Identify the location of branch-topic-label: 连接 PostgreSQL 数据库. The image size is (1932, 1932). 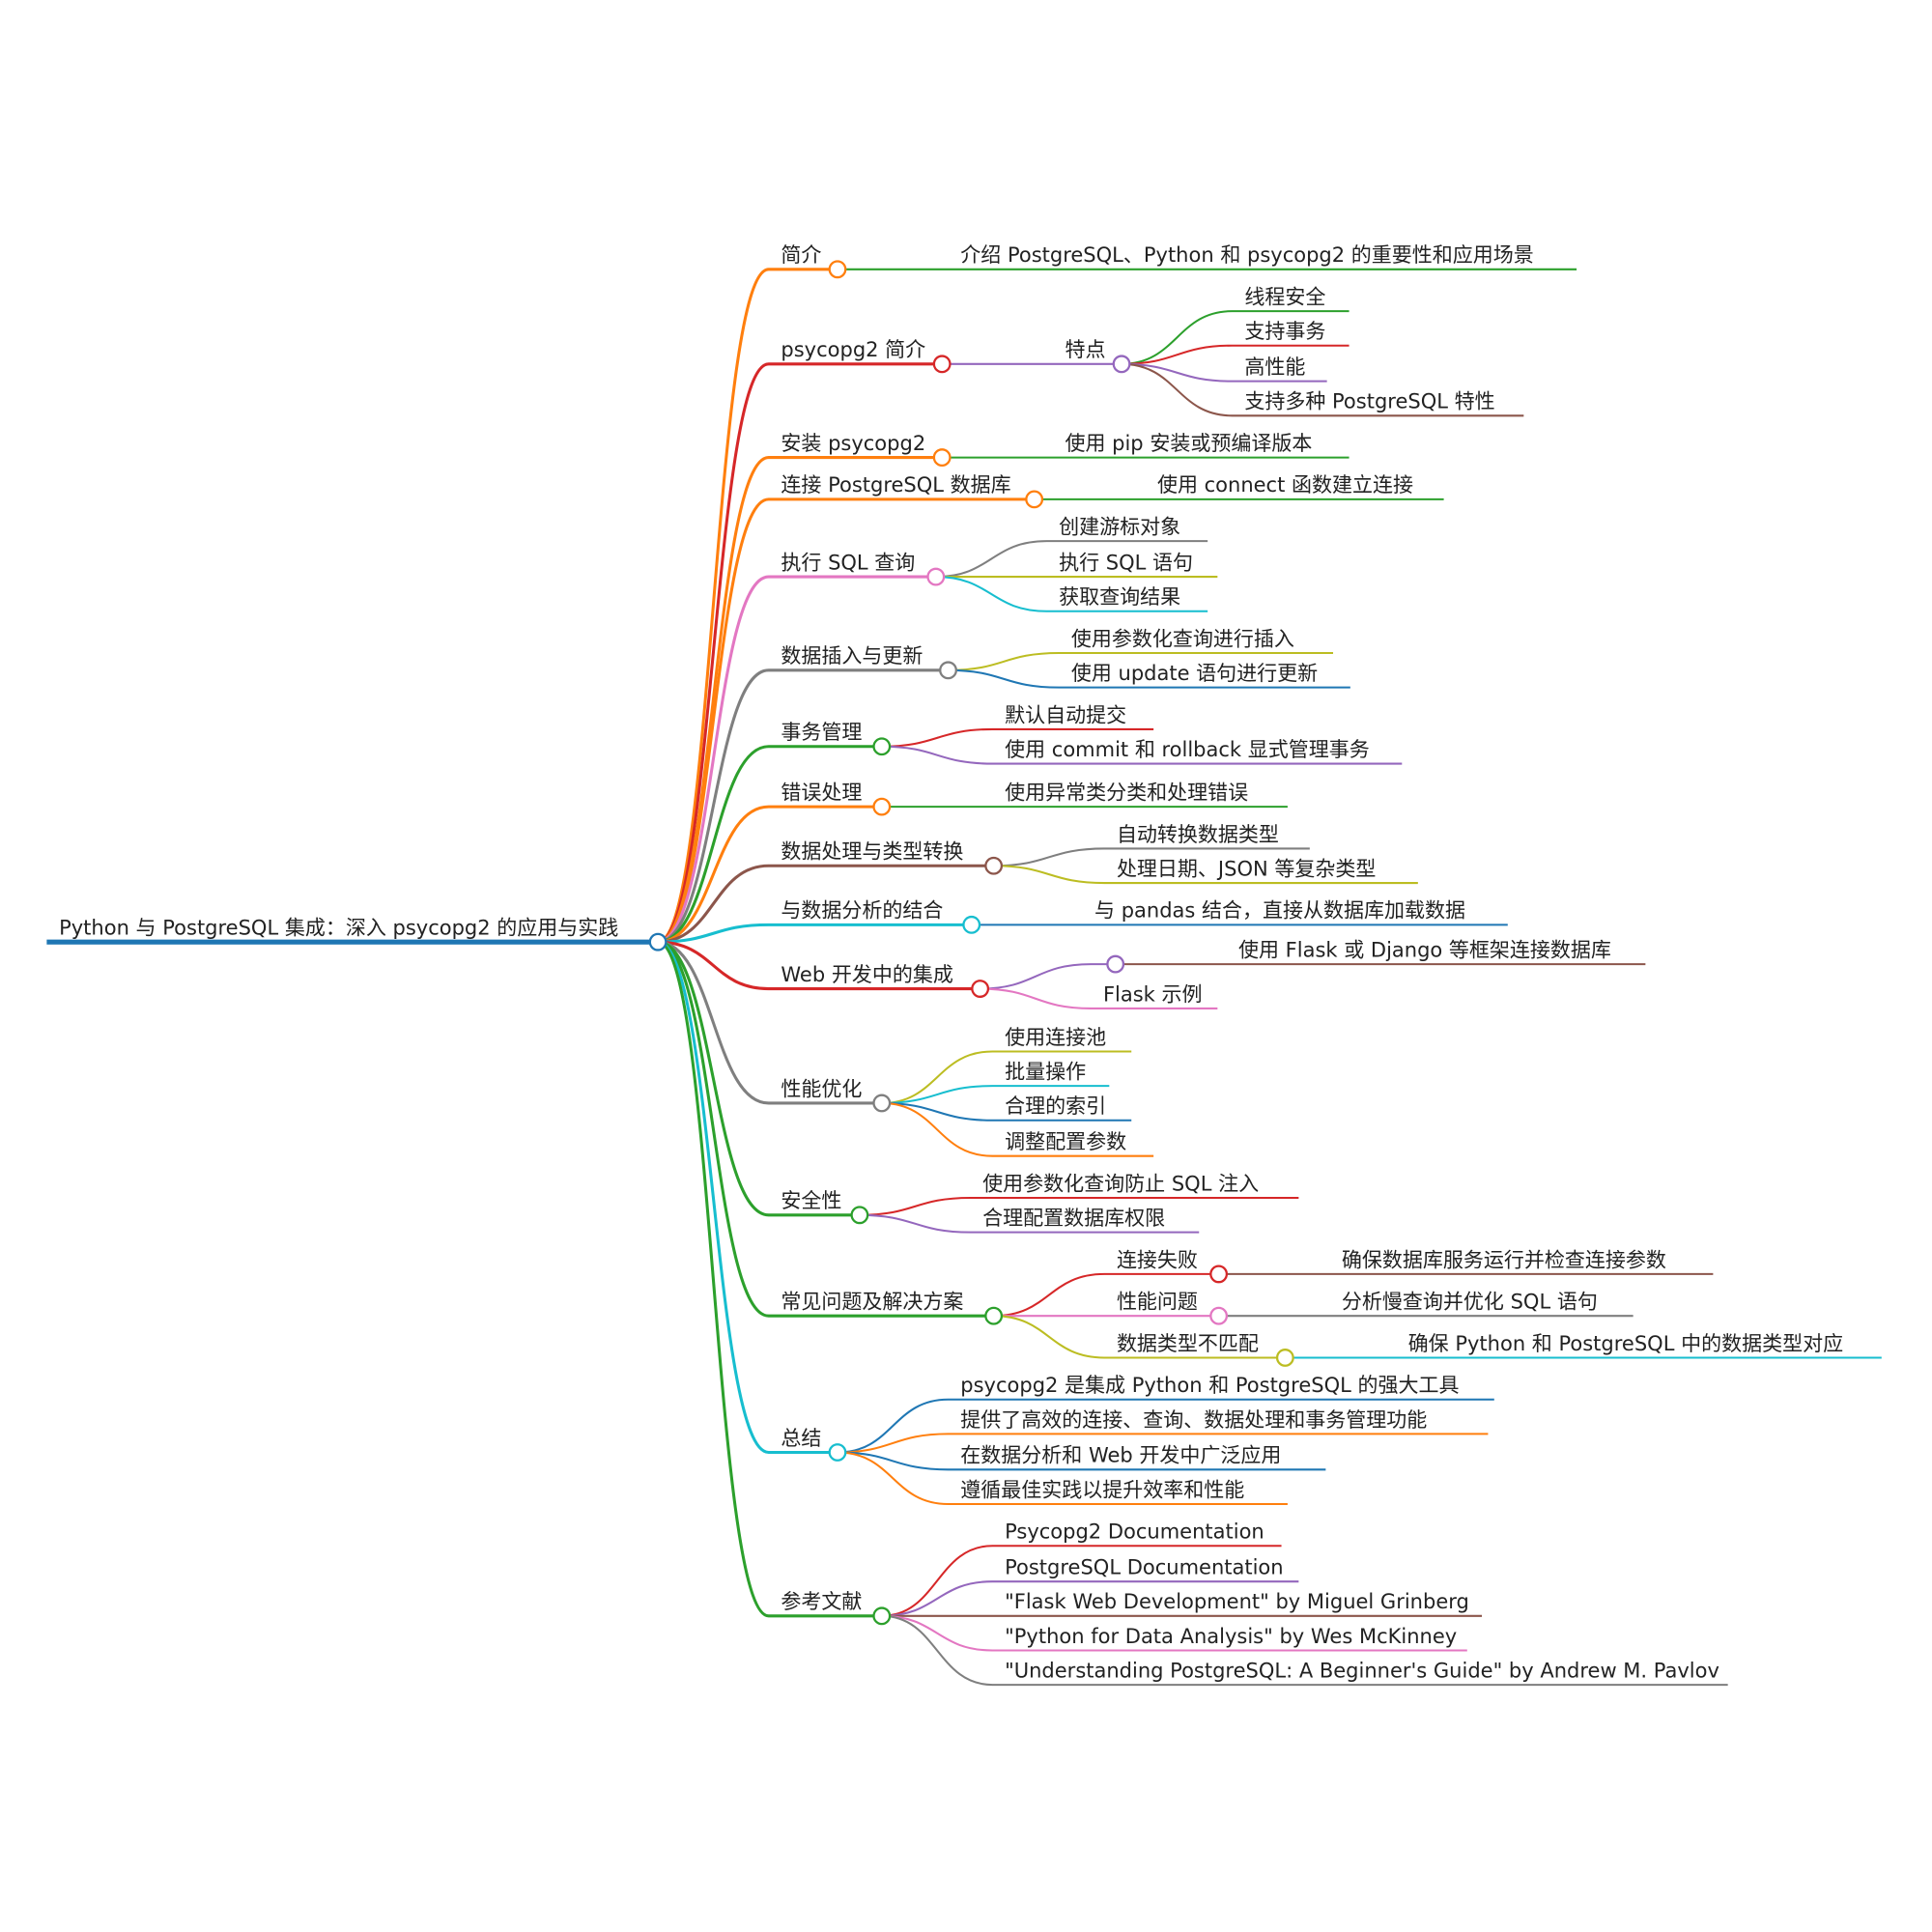
(895, 485).